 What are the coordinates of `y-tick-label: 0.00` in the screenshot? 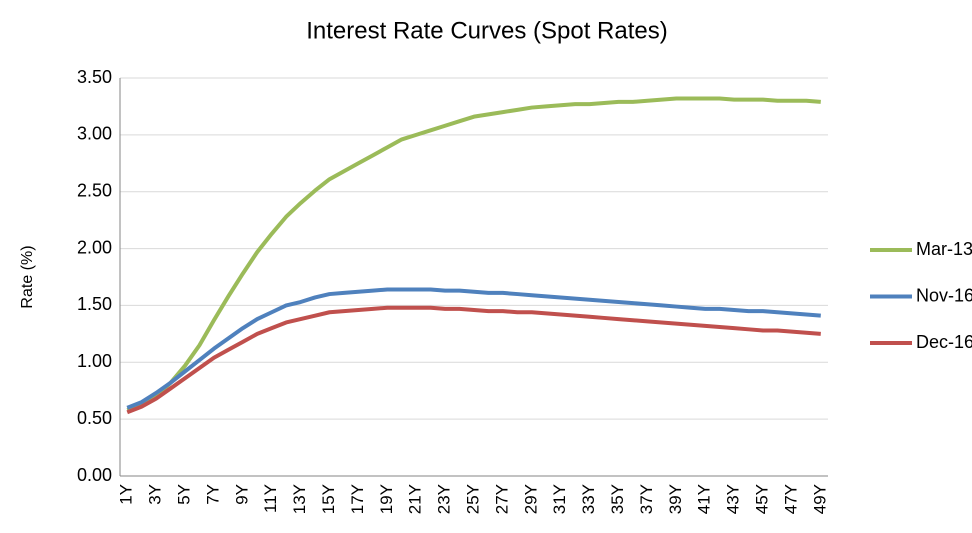 It's located at (94, 475).